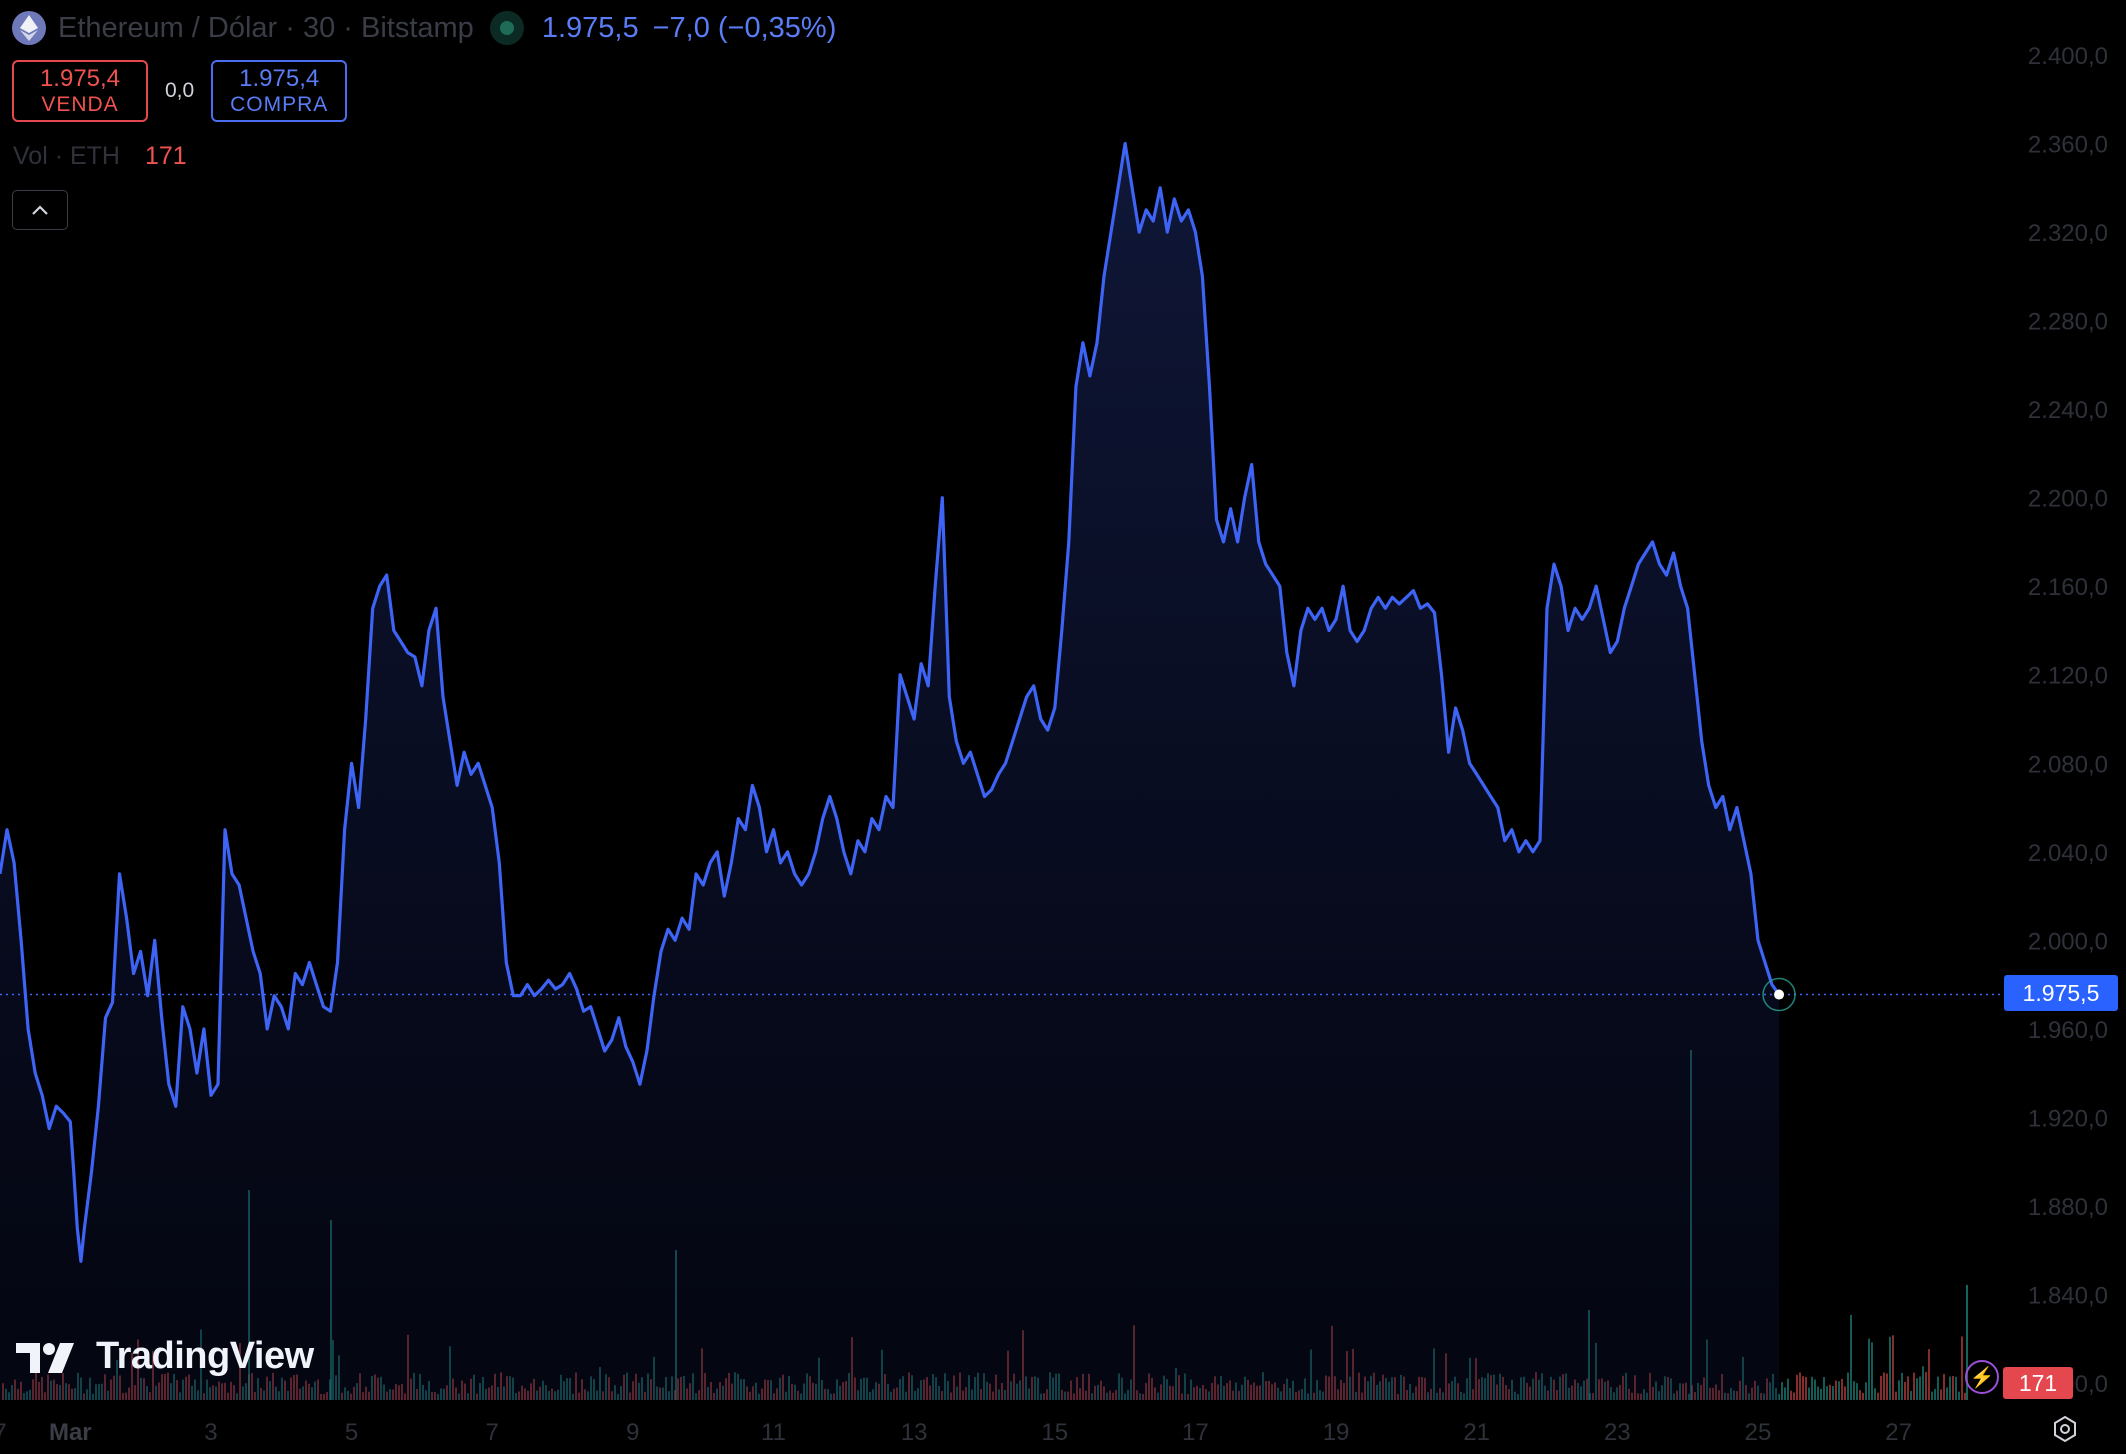 The height and width of the screenshot is (1454, 2126). Describe the element at coordinates (80, 78) in the screenshot. I see `sell-value: 1.975,4` at that location.